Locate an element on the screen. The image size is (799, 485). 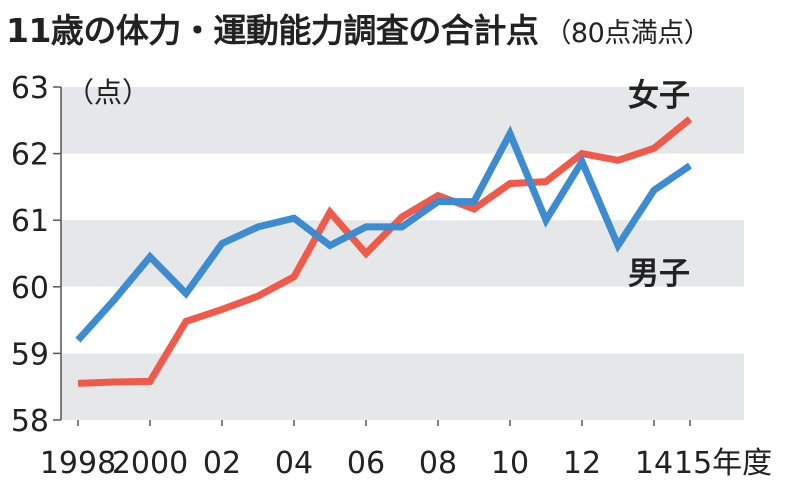
y-tick-label: 62 is located at coordinates (30, 155).